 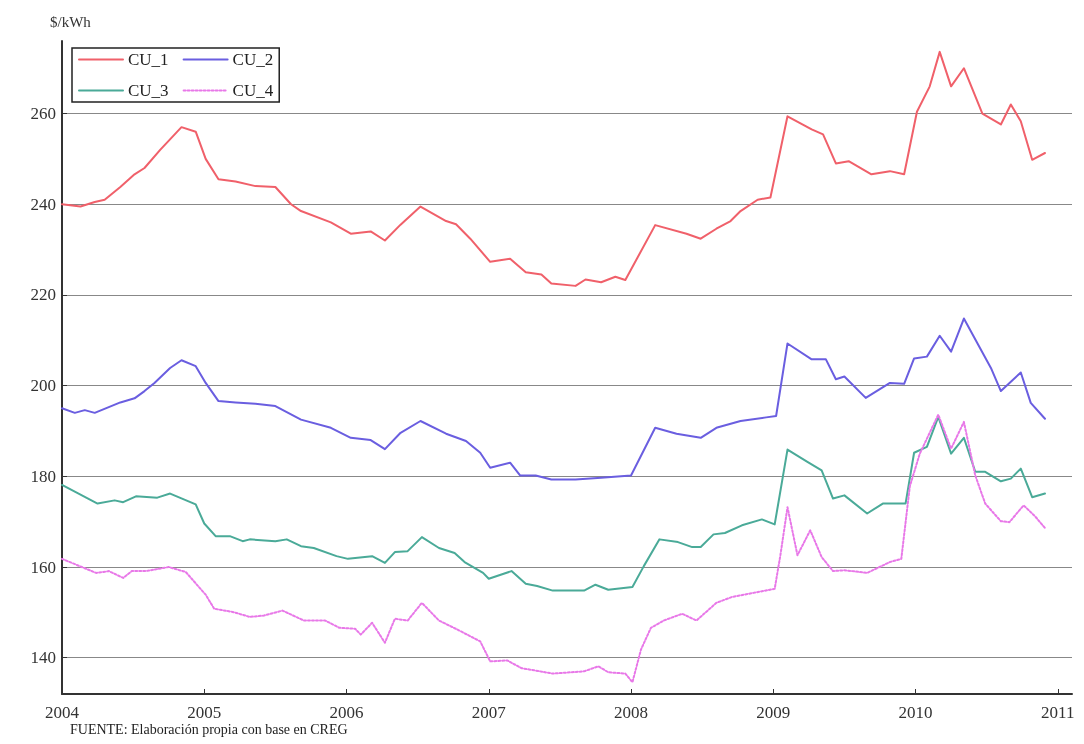 I want to click on x-tick-label: 2004, so click(x=62, y=712).